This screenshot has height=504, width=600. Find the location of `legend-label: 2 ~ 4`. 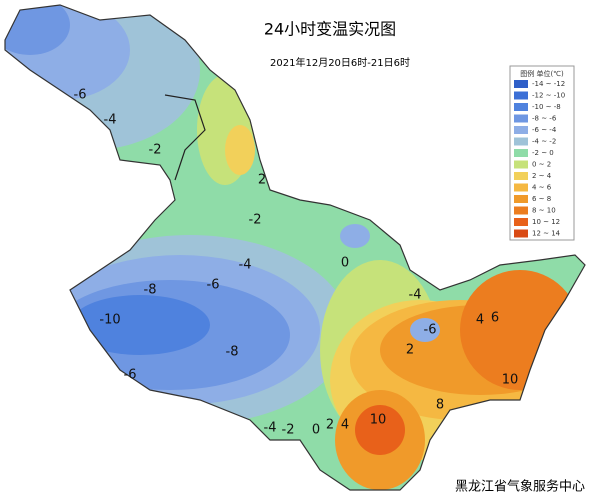

legend-label: 2 ~ 4 is located at coordinates (542, 176).